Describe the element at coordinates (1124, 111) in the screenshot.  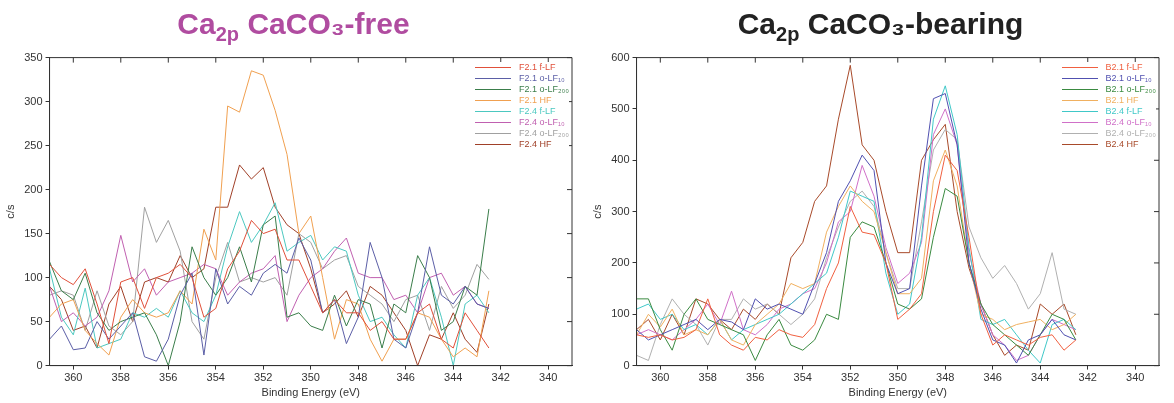
I see `legend-label: B2.4 f-LF` at that location.